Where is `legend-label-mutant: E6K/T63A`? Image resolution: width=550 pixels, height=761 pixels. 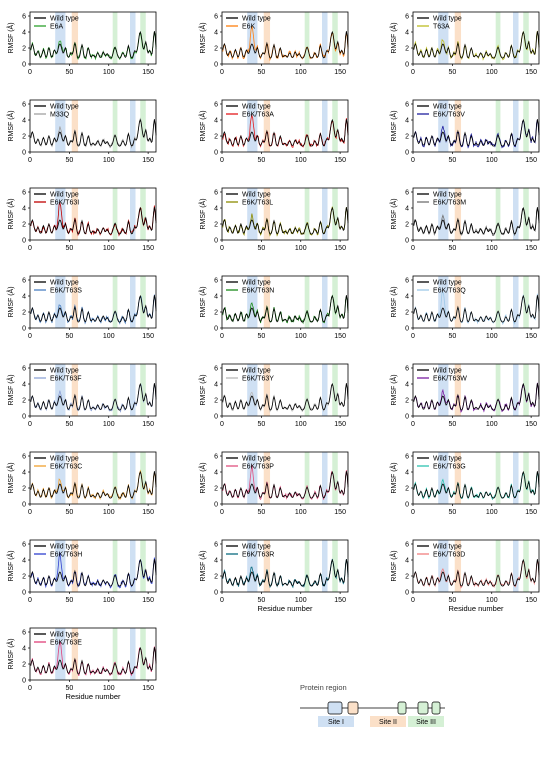
legend-label-mutant: E6K/T63A is located at coordinates (258, 115).